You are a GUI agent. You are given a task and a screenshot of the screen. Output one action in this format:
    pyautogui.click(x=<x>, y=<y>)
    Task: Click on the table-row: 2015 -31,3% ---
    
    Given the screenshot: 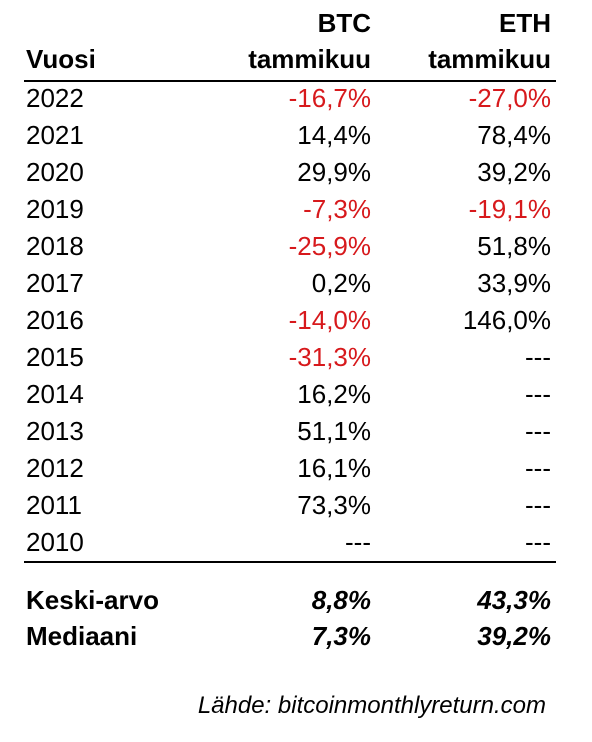 What is the action you would take?
    pyautogui.click(x=296, y=357)
    